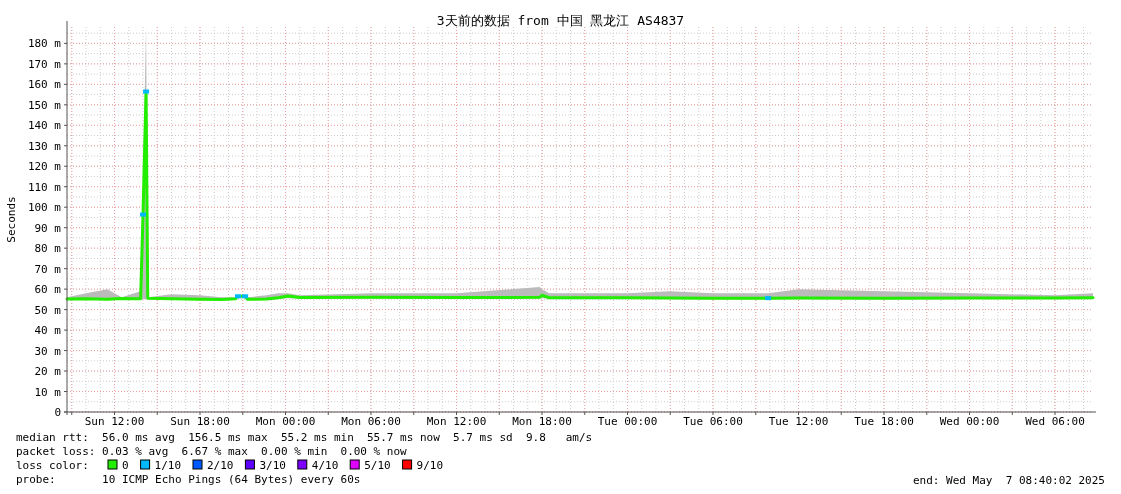 Image resolution: width=1121 pixels, height=494 pixels. I want to click on x-tick-label: Mon 00:00, so click(285, 421).